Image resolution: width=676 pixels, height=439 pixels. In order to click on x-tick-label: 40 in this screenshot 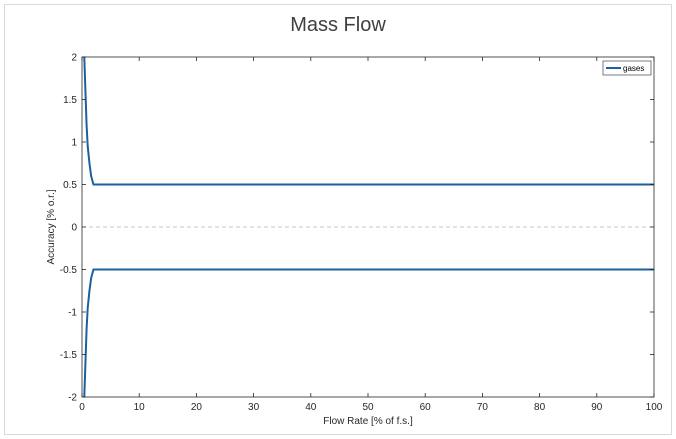, I will do `click(311, 407)`.